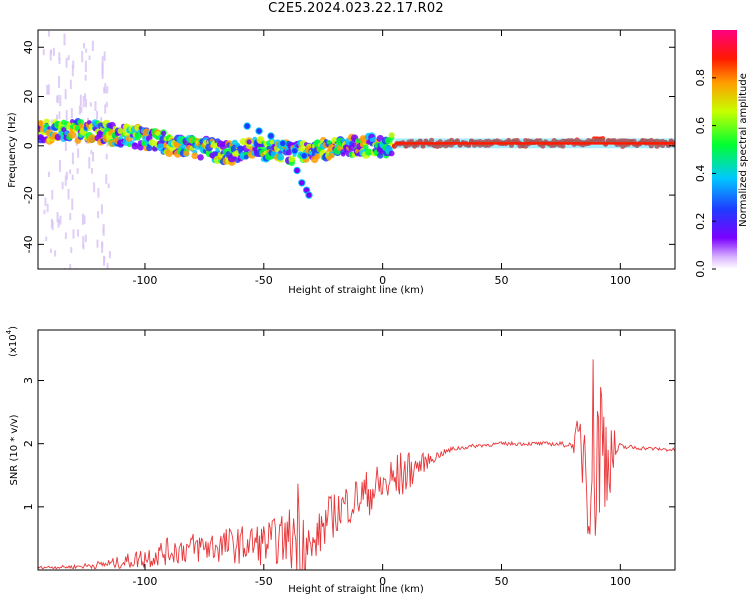 This screenshot has height=600, width=750. I want to click on snr-xtick-label: 50, so click(501, 581).